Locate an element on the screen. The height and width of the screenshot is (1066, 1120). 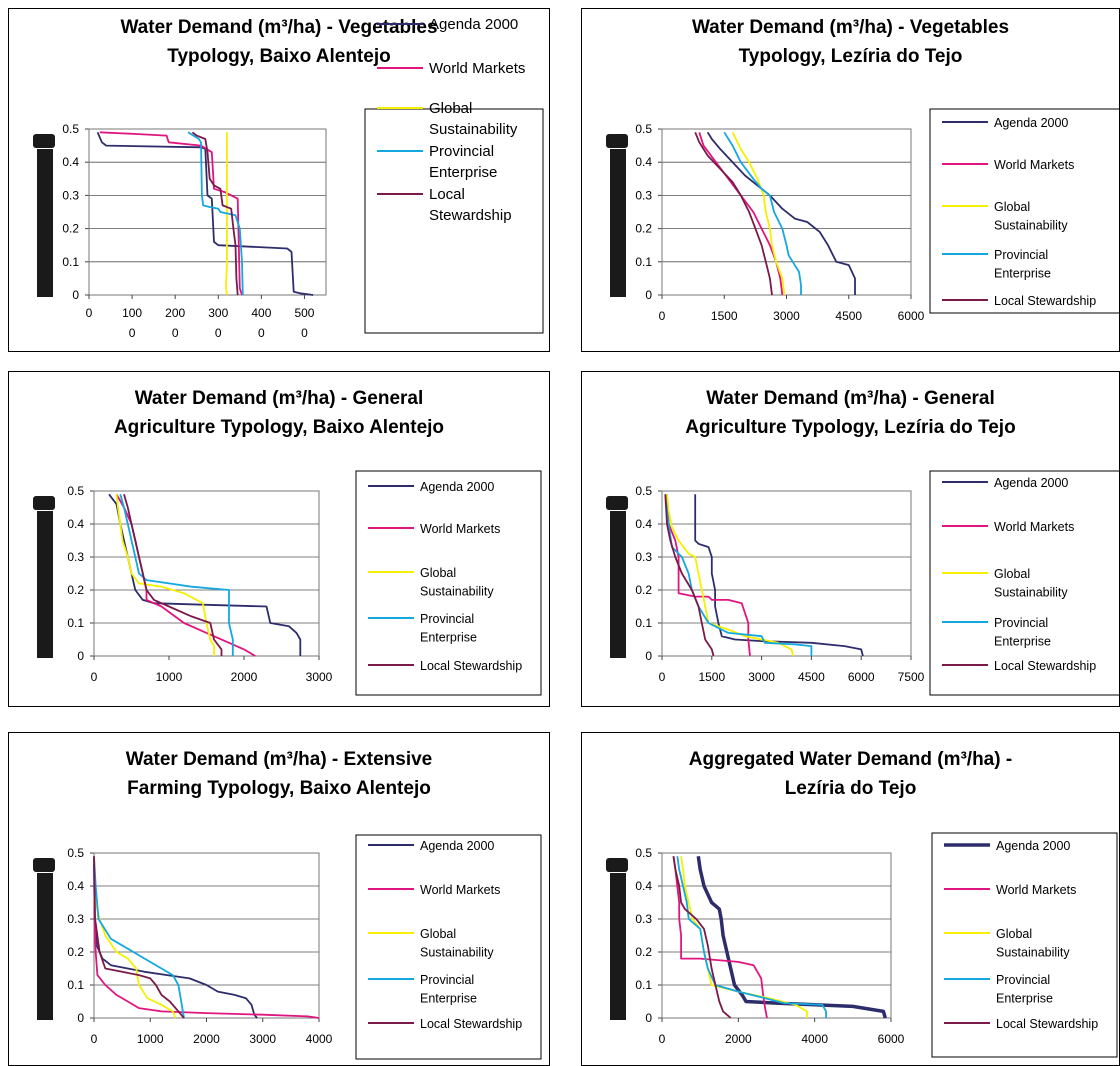
series-line-agenda-2000 is located at coordinates (791, 937).